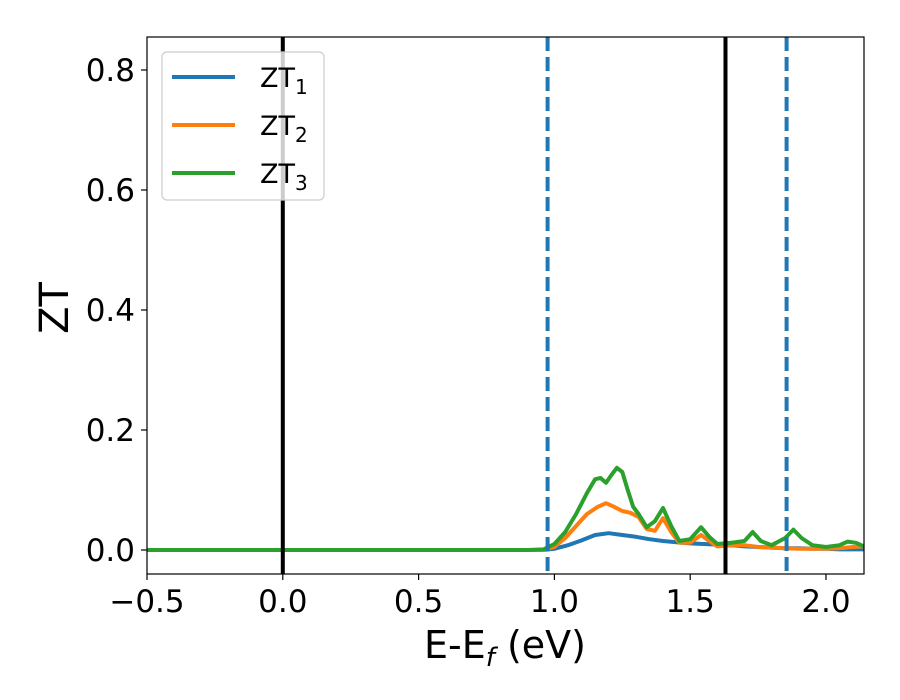 The width and height of the screenshot is (900, 700). Describe the element at coordinates (455, 645) in the screenshot. I see `x-label-main: E-E` at that location.